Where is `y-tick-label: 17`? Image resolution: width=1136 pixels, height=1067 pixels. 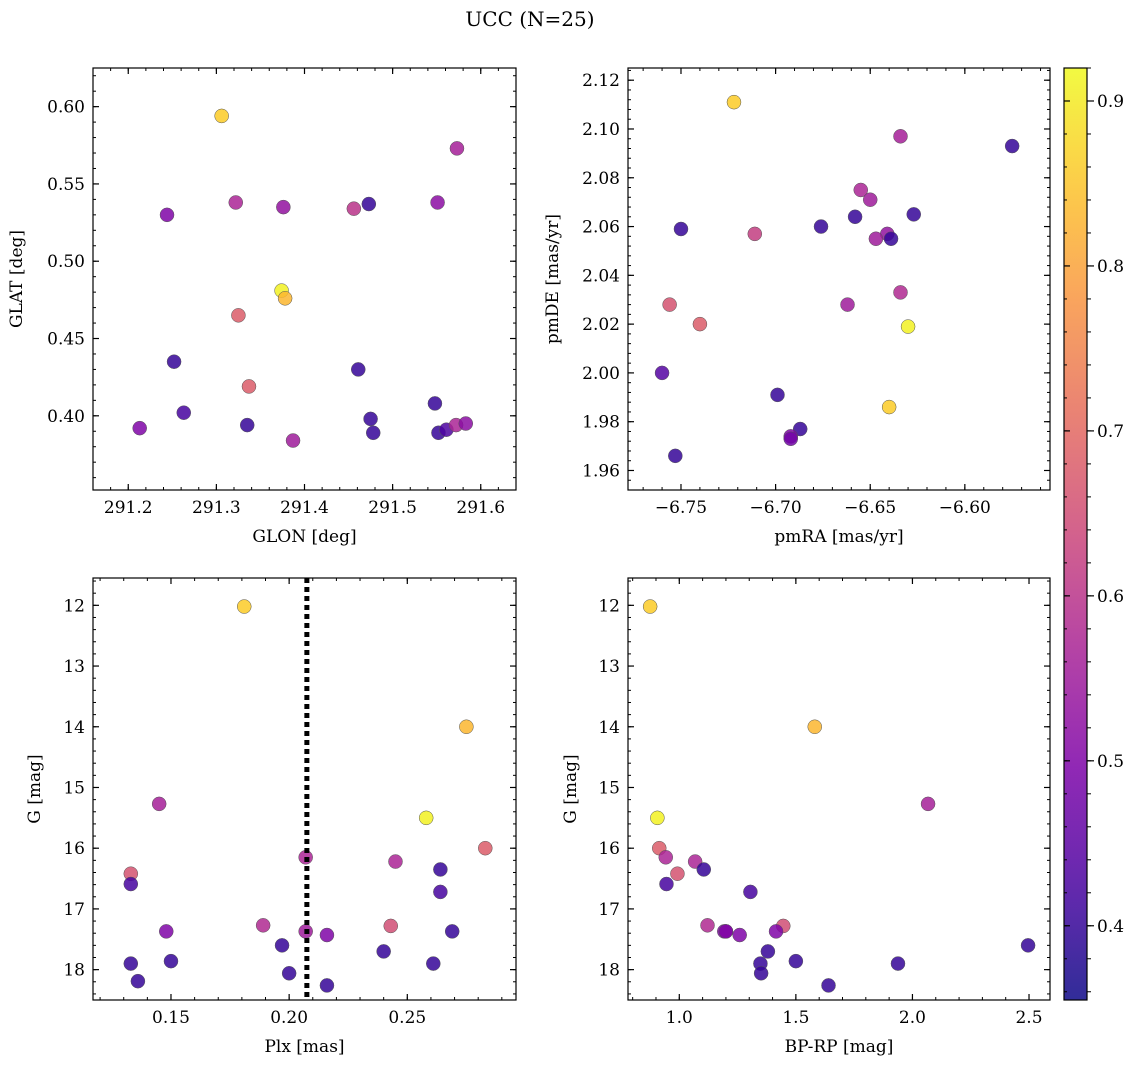 y-tick-label: 17 is located at coordinates (609, 910).